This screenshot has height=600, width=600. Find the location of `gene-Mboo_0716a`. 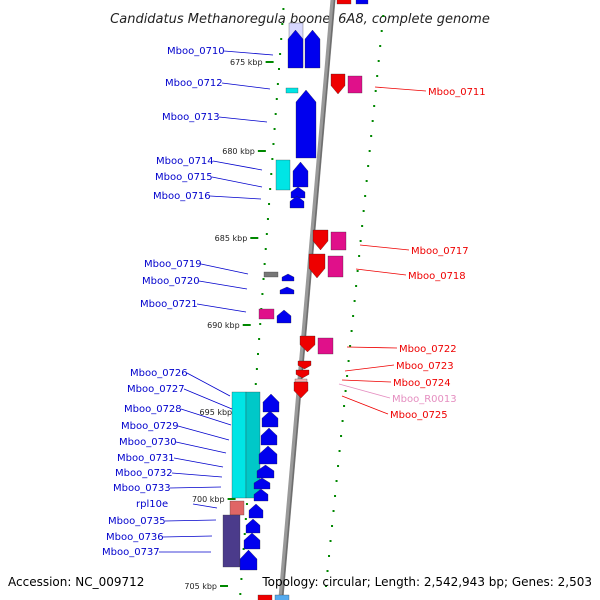

gene-Mboo_0716a is located at coordinates (298, 192).